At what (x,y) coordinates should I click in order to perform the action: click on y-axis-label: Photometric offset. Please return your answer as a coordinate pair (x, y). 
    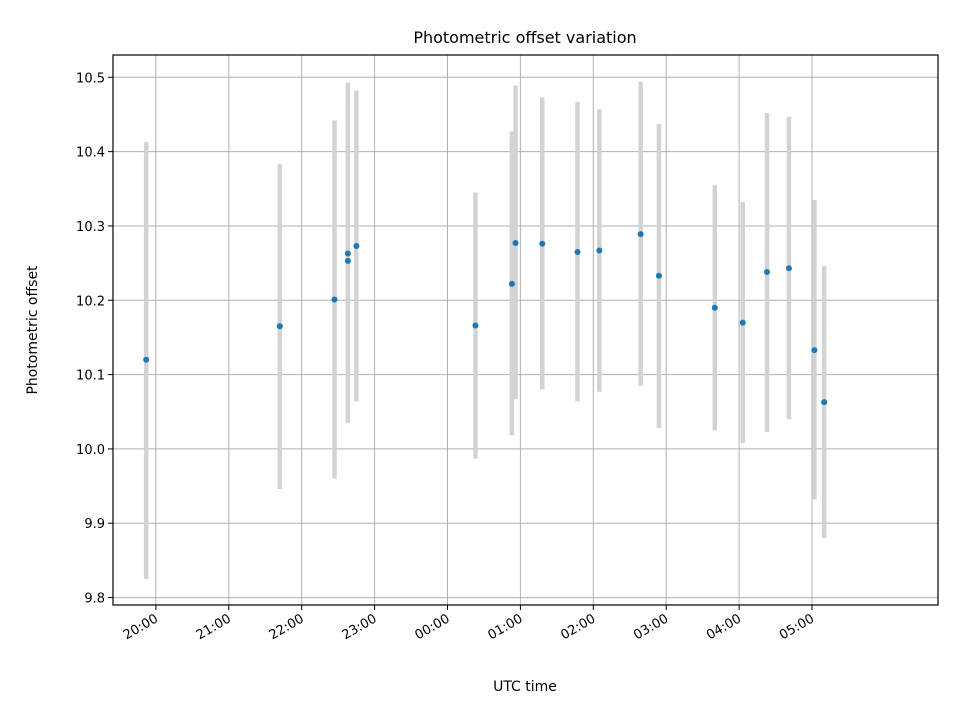
    Looking at the image, I should click on (33, 330).